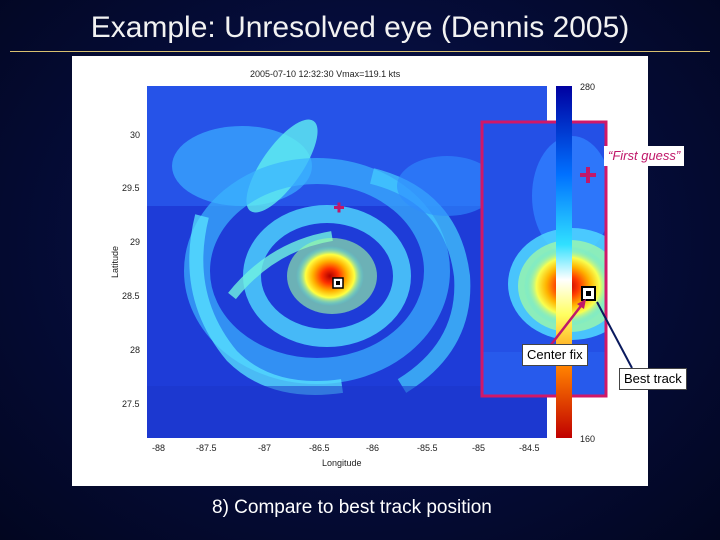  What do you see at coordinates (131, 269) in the screenshot?
I see `y-tick-labels: 30 29.5 29 28.5 28 27.5` at bounding box center [131, 269].